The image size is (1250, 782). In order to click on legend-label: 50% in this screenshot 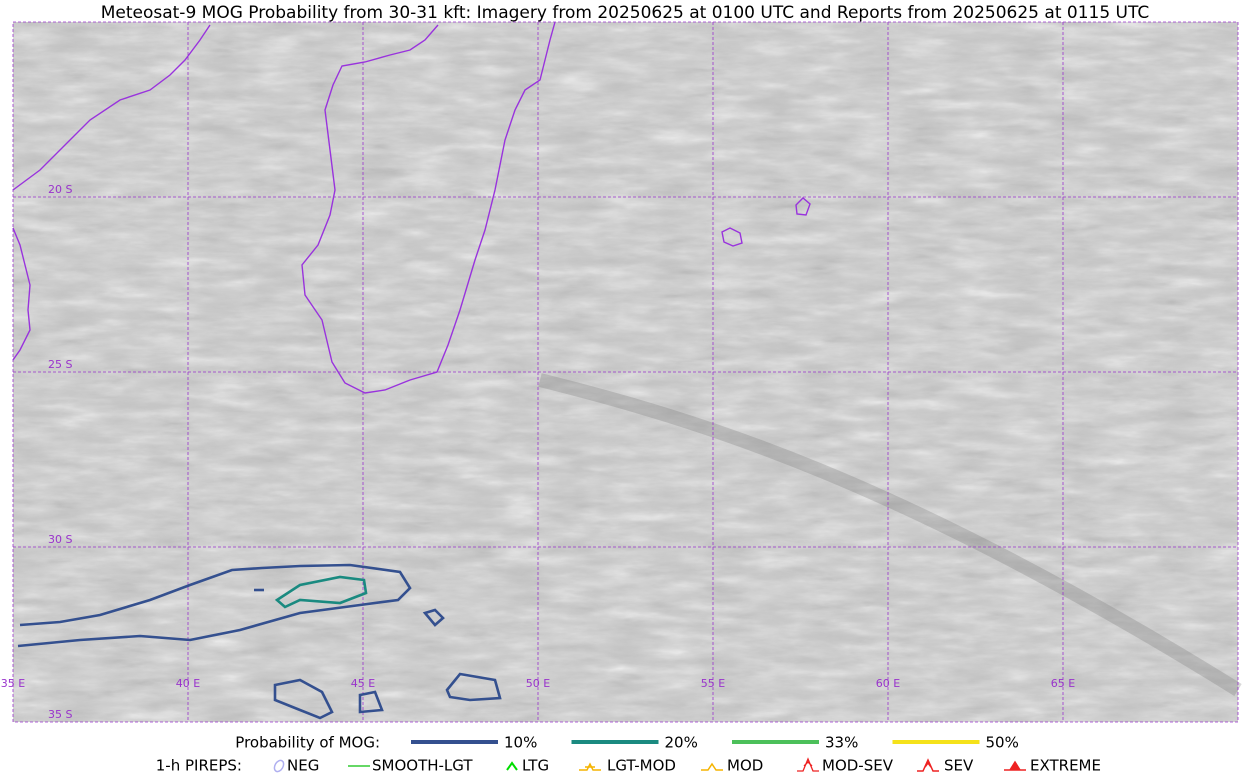, I will do `click(1002, 743)`.